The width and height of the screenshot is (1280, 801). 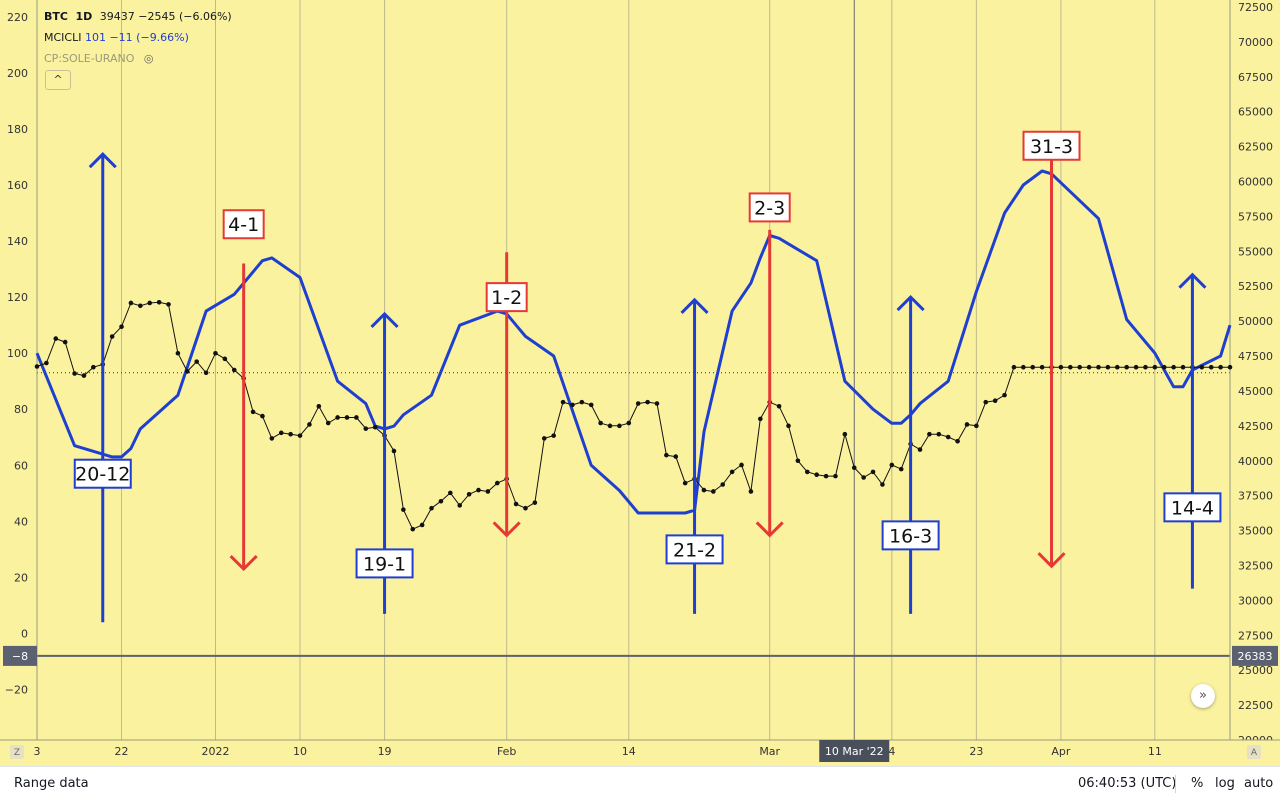 I want to click on right-axis-tick-label: 62500, so click(x=1255, y=147).